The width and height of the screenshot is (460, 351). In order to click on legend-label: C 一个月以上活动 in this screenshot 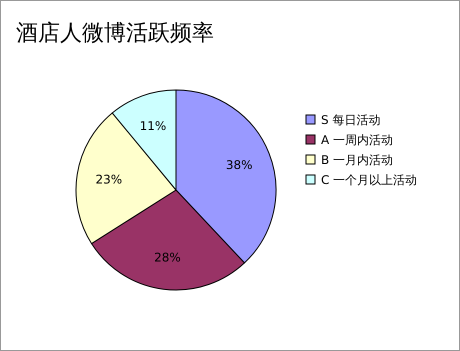, I will do `click(369, 180)`.